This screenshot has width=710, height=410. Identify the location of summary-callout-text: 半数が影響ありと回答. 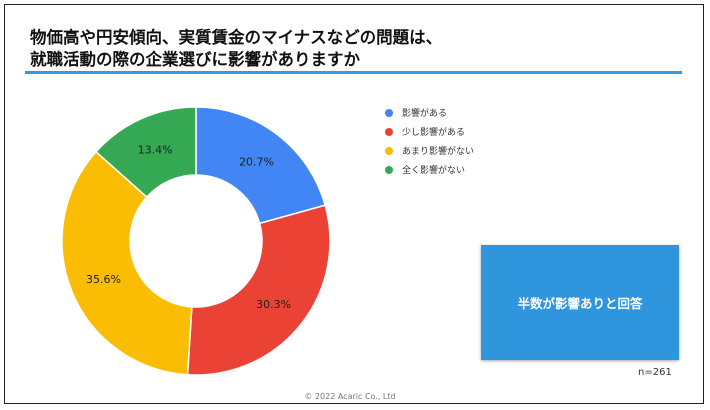
(580, 303).